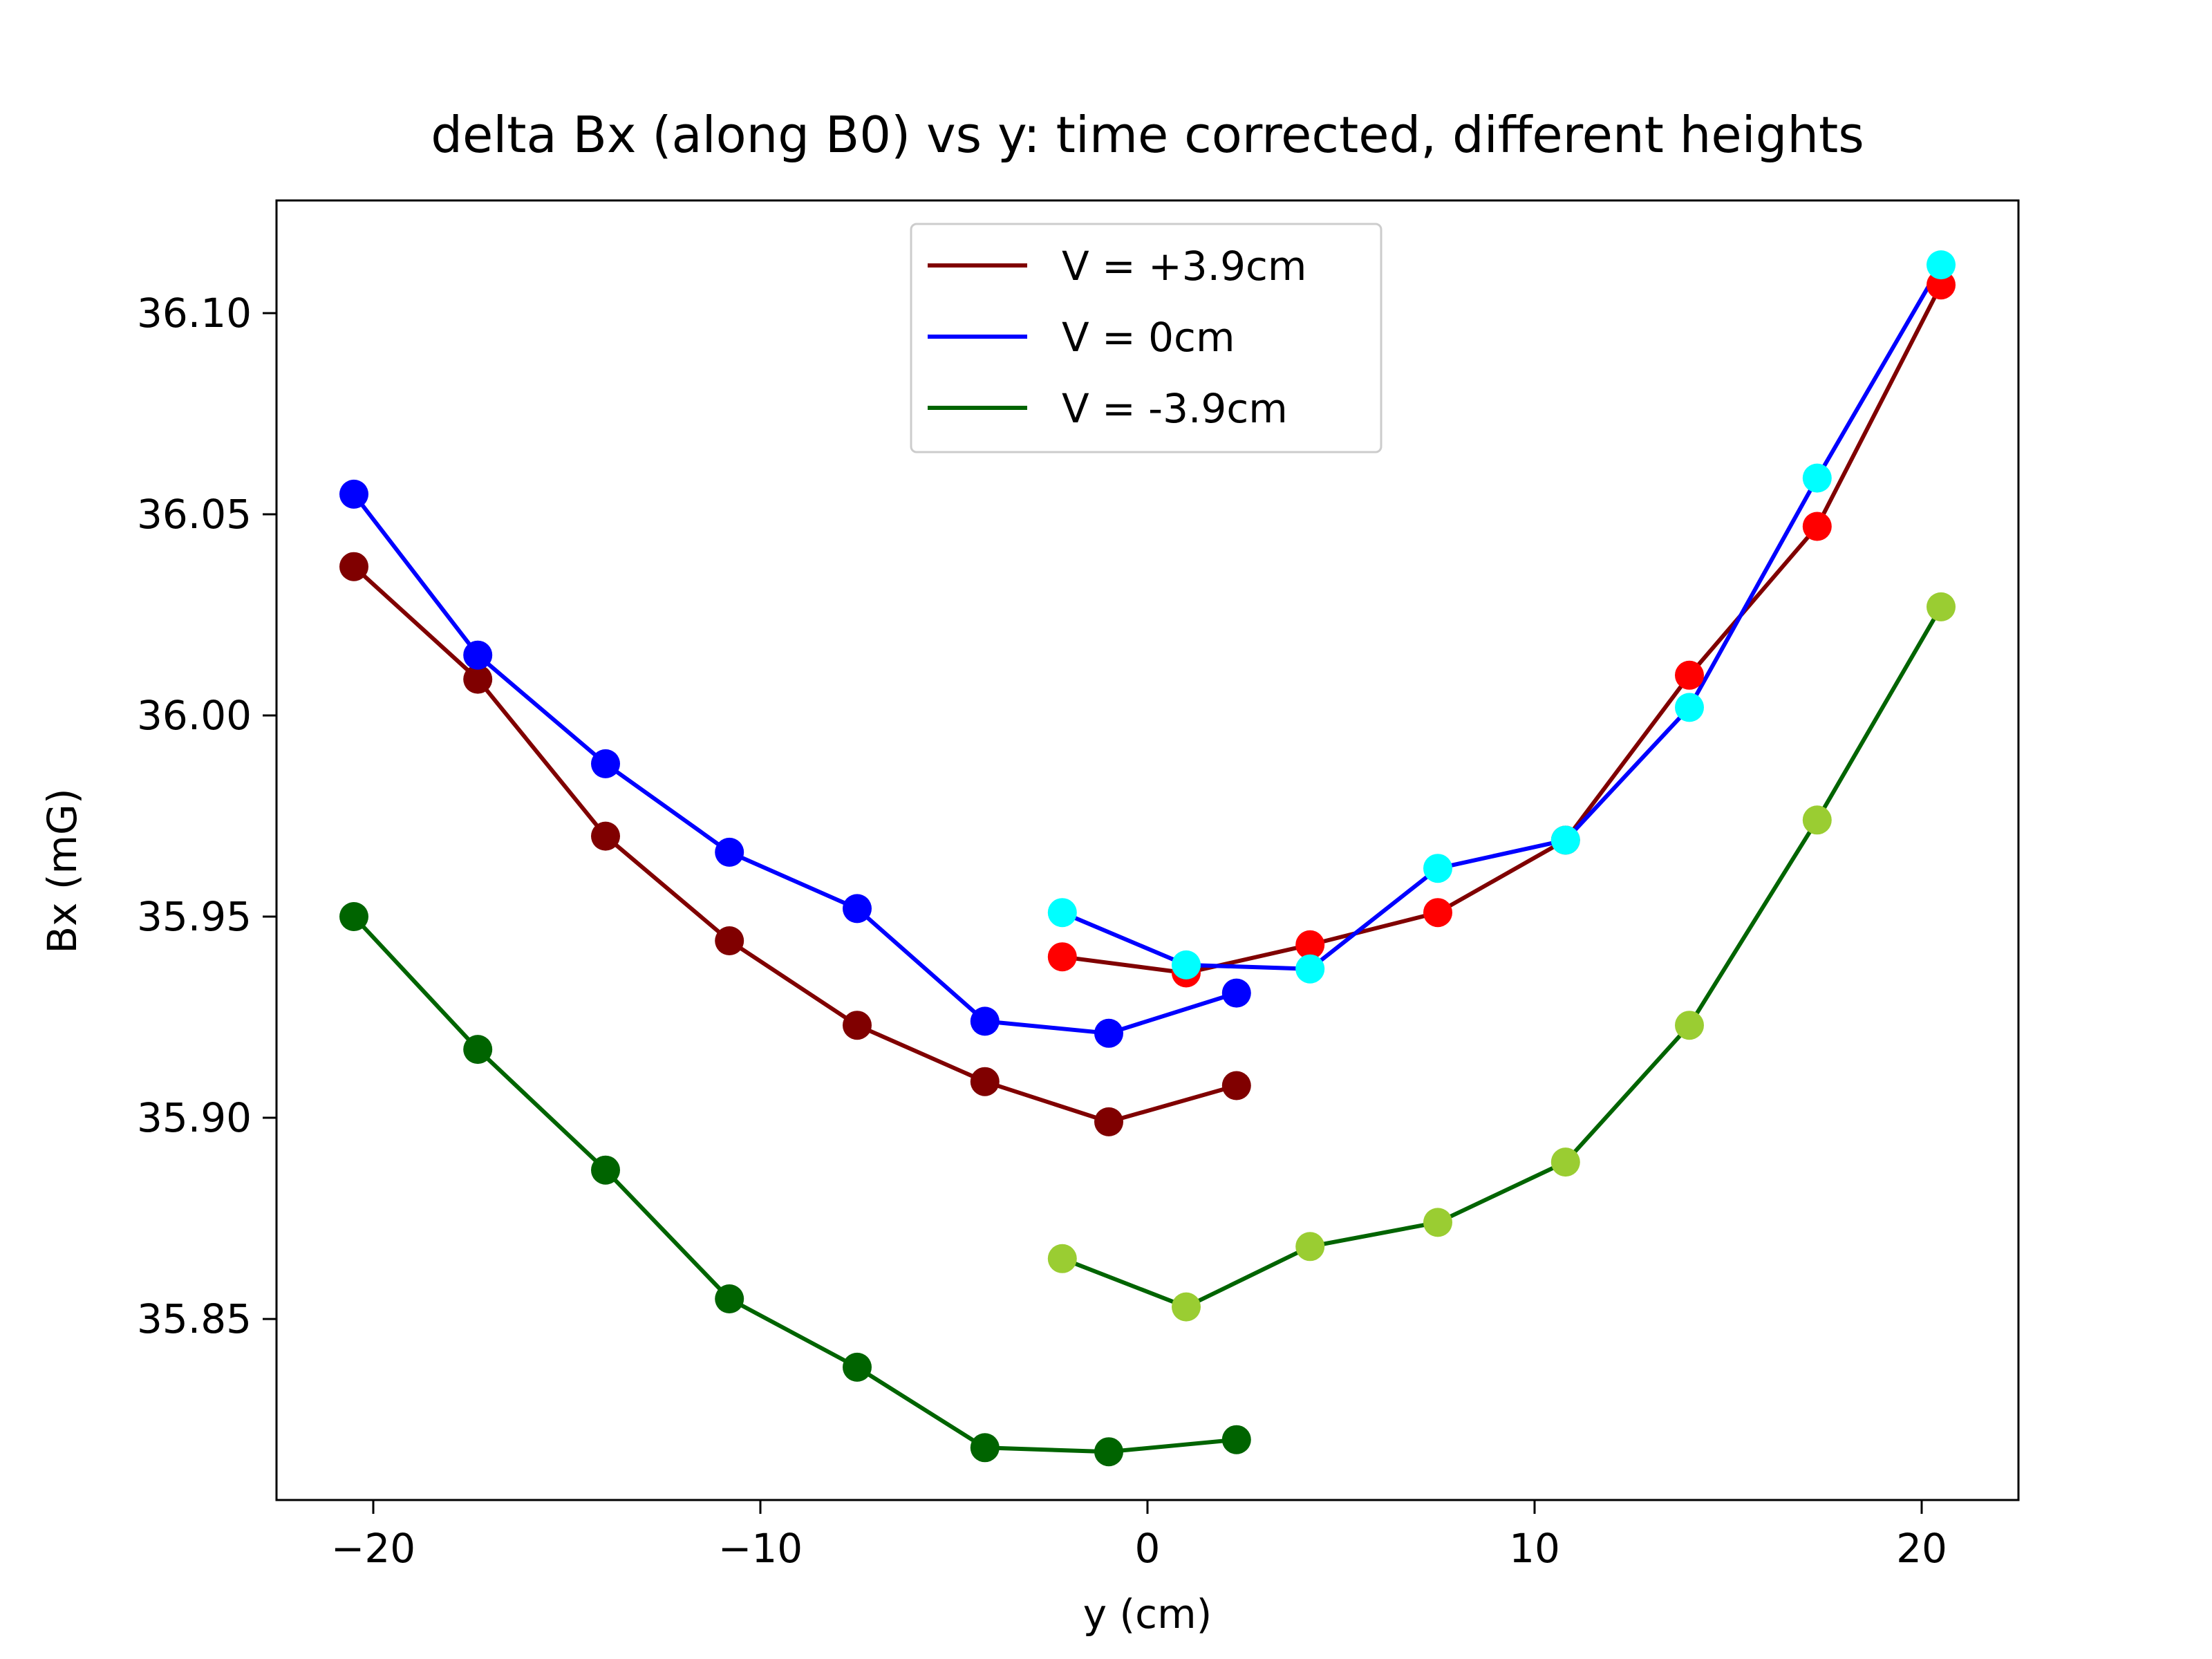 This screenshot has width=2212, height=1659. I want to click on y-tick-label: 35.95, so click(194, 917).